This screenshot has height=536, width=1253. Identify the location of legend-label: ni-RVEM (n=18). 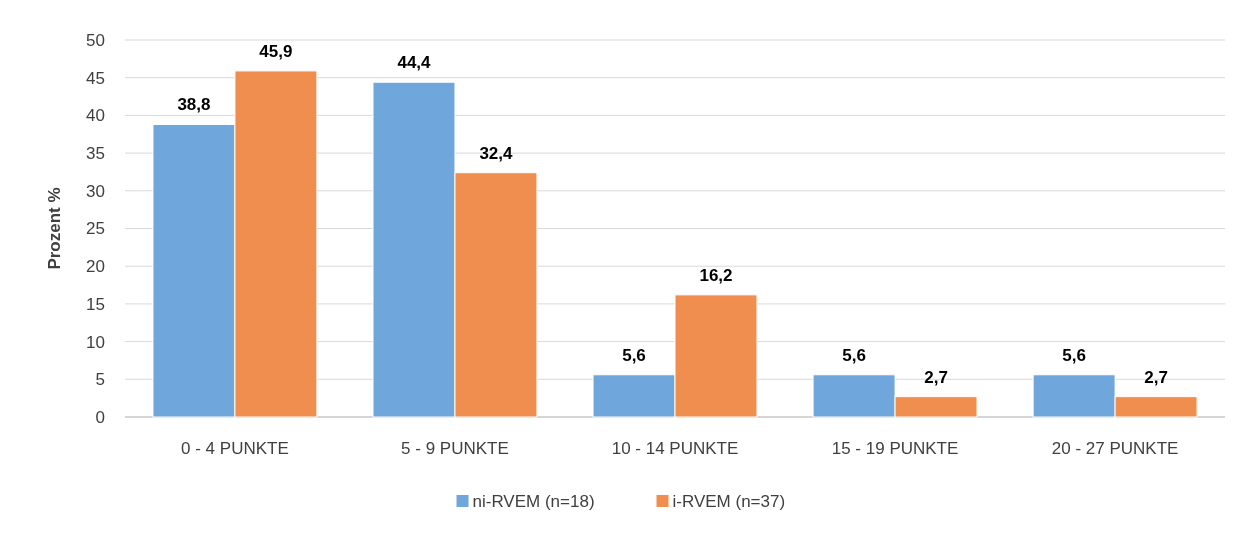
(533, 501).